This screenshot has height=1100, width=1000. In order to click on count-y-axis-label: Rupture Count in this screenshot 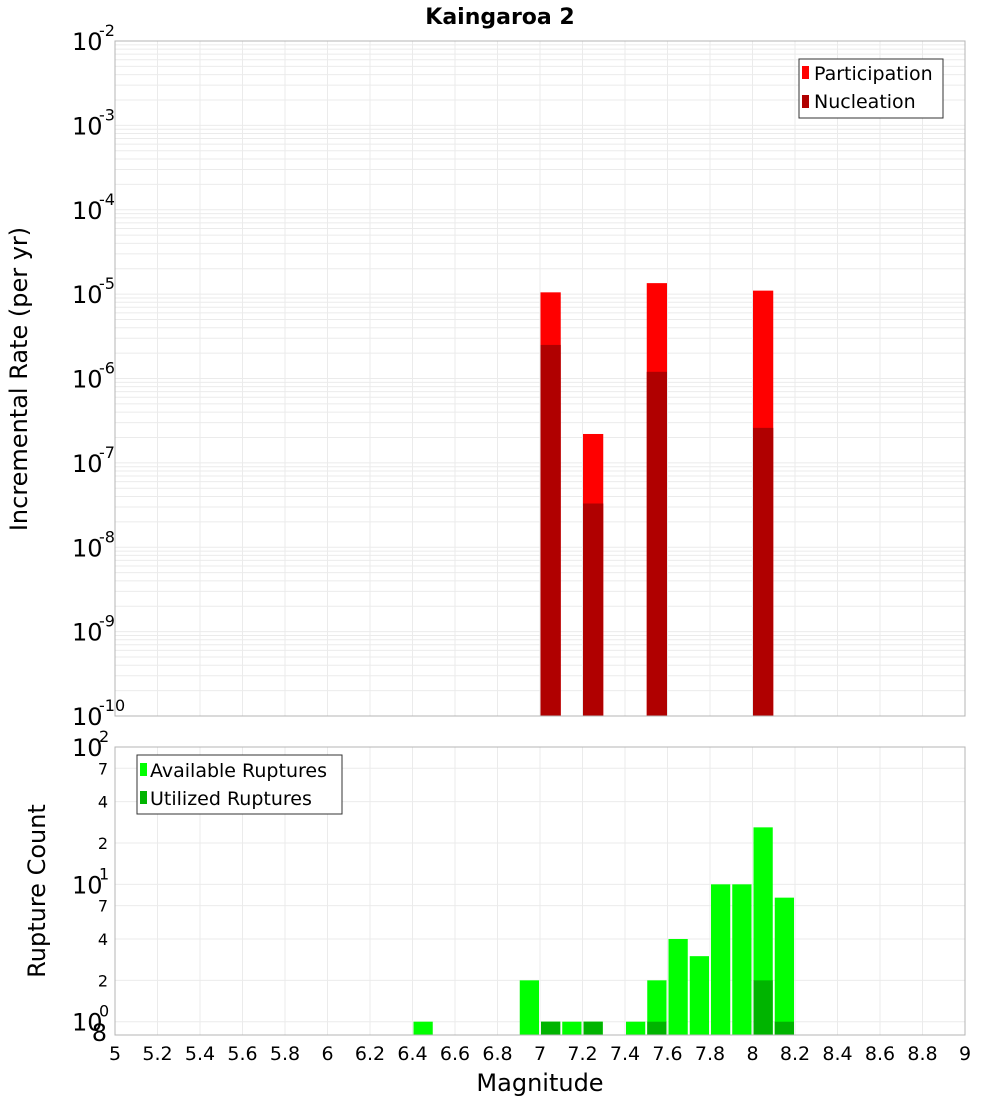, I will do `click(37, 891)`.